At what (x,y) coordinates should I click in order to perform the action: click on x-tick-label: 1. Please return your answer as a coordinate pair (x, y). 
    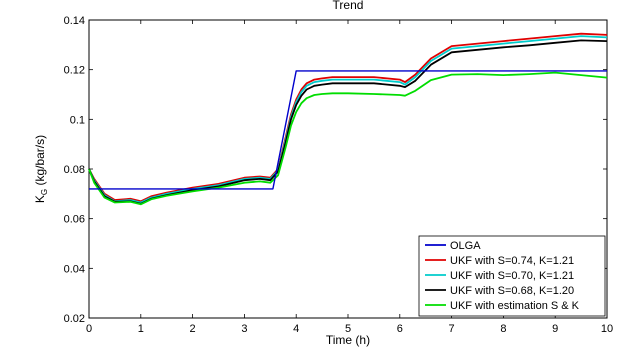
    Looking at the image, I should click on (141, 329).